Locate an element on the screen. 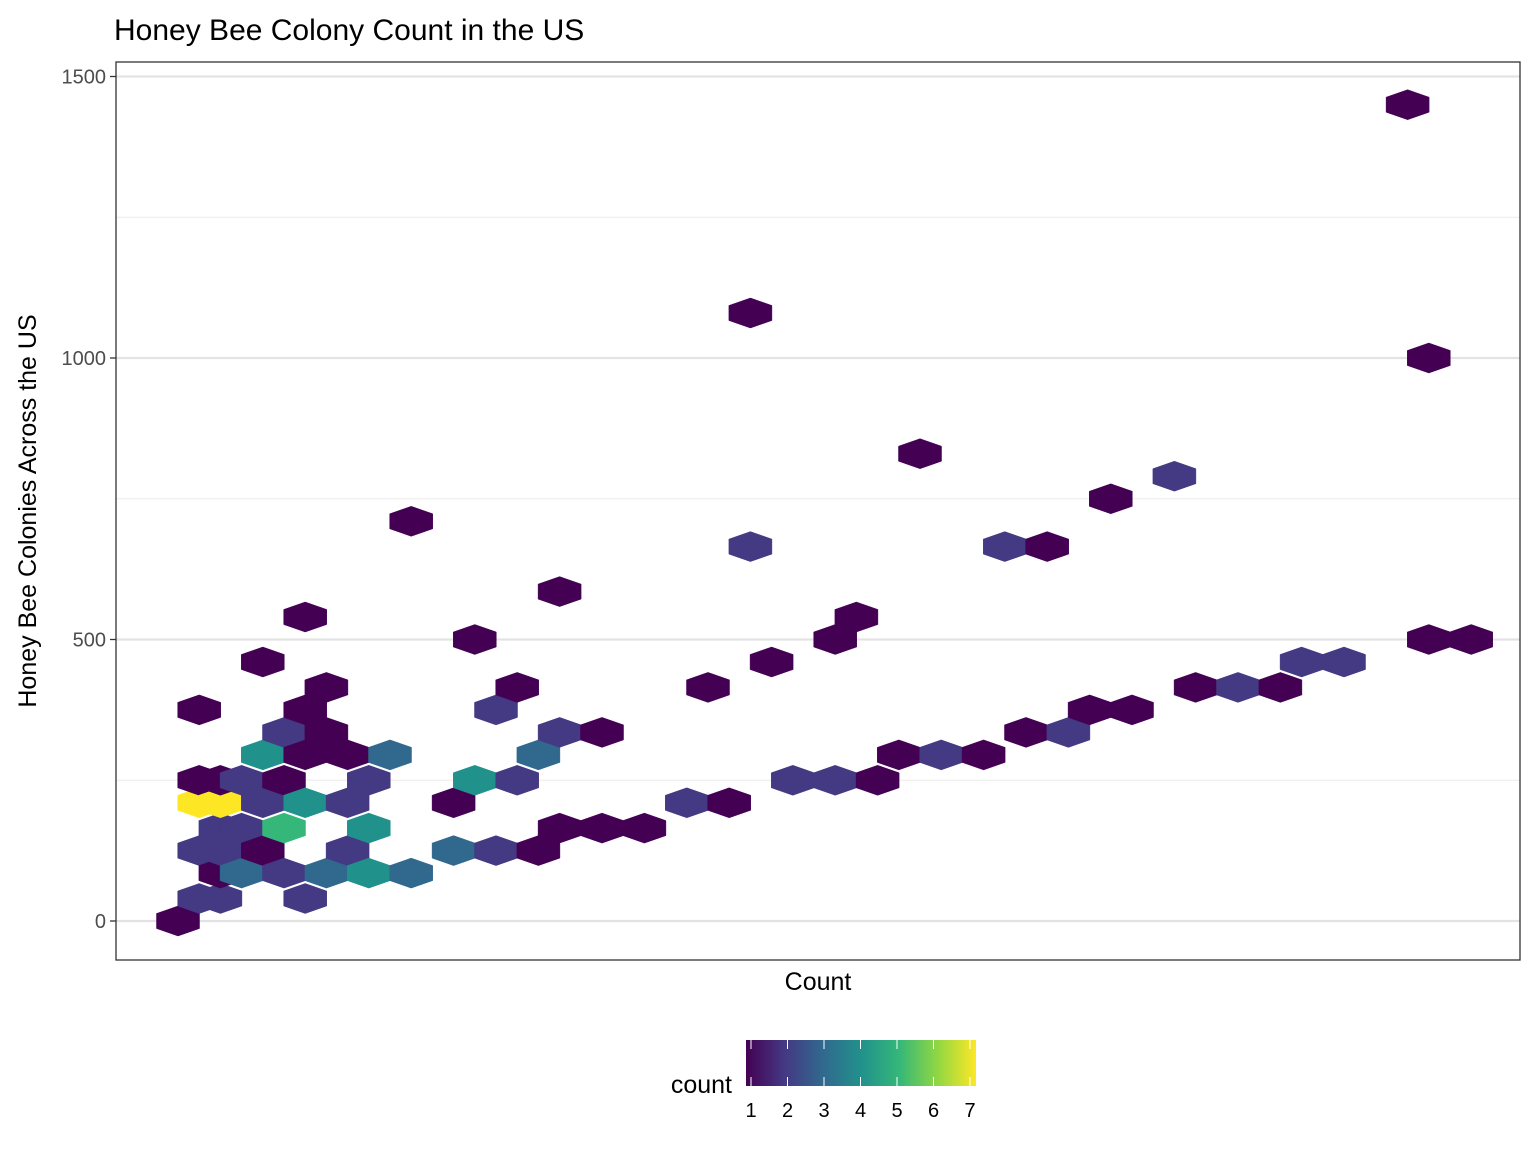  legend-tick-label: 3 is located at coordinates (823, 1111).